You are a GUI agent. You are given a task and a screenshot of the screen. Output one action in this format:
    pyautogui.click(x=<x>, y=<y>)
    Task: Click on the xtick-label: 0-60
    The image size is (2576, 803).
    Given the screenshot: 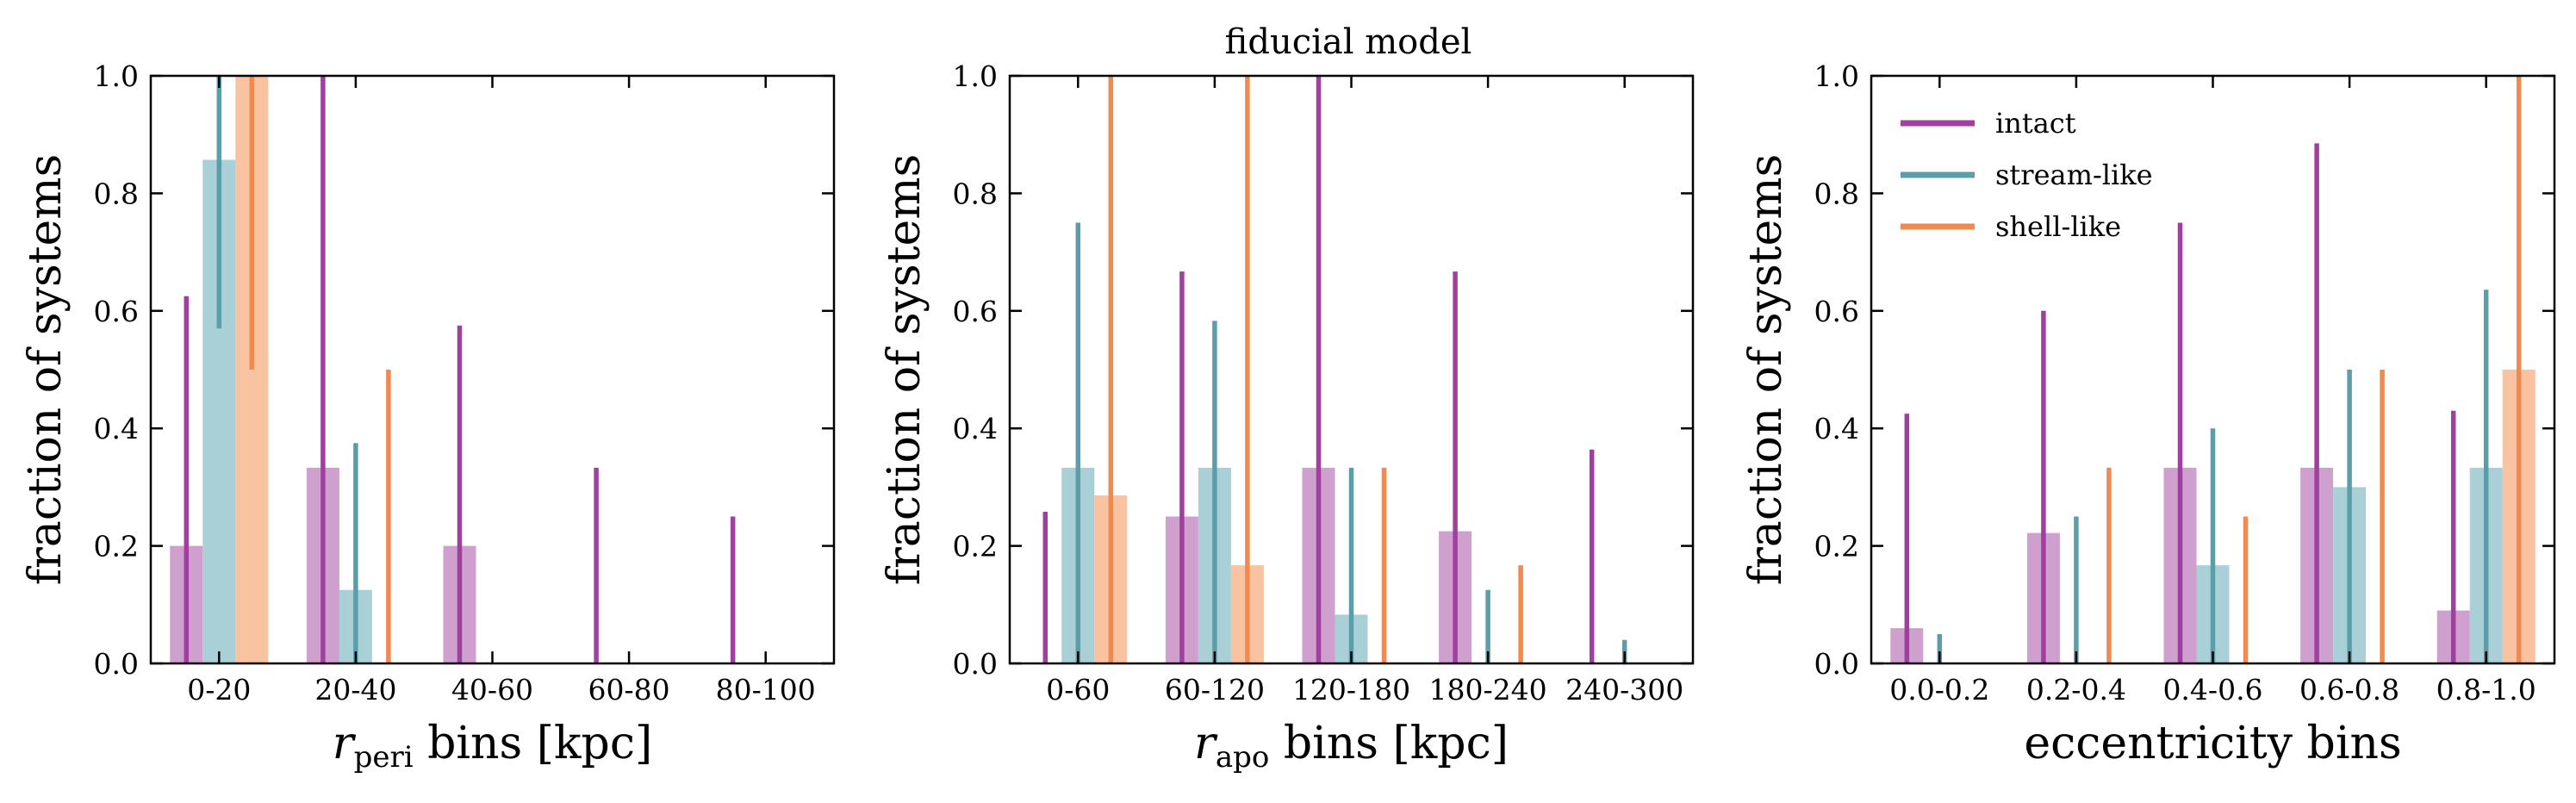 What is the action you would take?
    pyautogui.click(x=1078, y=690)
    